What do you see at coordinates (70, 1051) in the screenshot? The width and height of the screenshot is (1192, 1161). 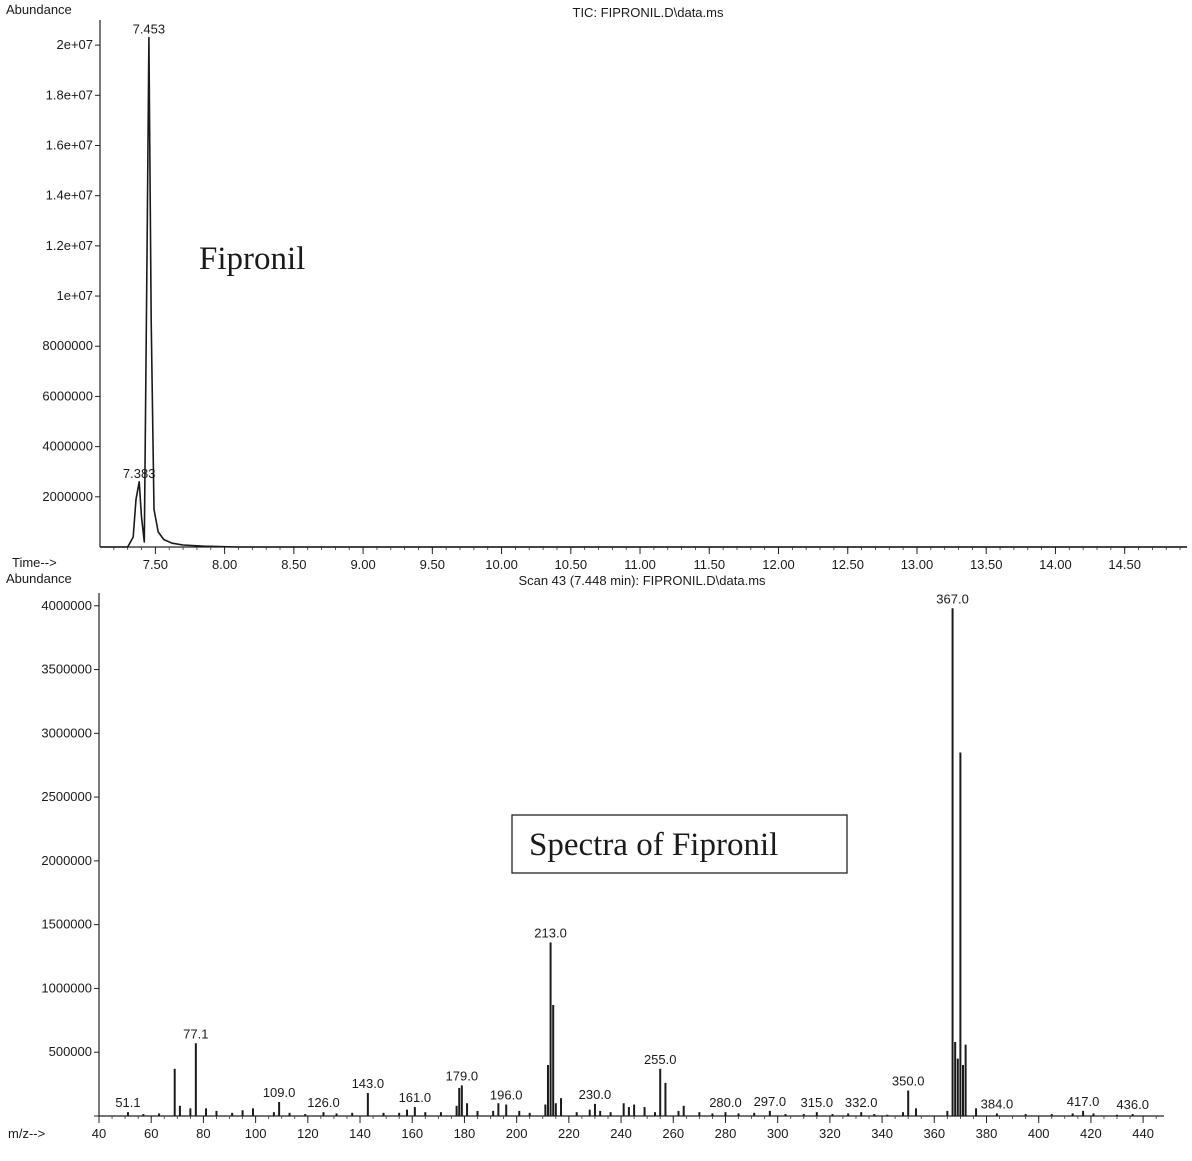 I see `ms-y-tick-label: 500000` at bounding box center [70, 1051].